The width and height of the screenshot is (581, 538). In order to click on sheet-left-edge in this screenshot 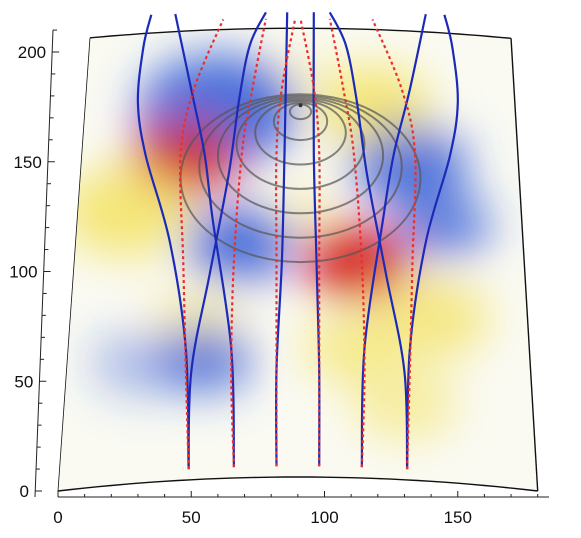, I will do `click(74, 264)`.